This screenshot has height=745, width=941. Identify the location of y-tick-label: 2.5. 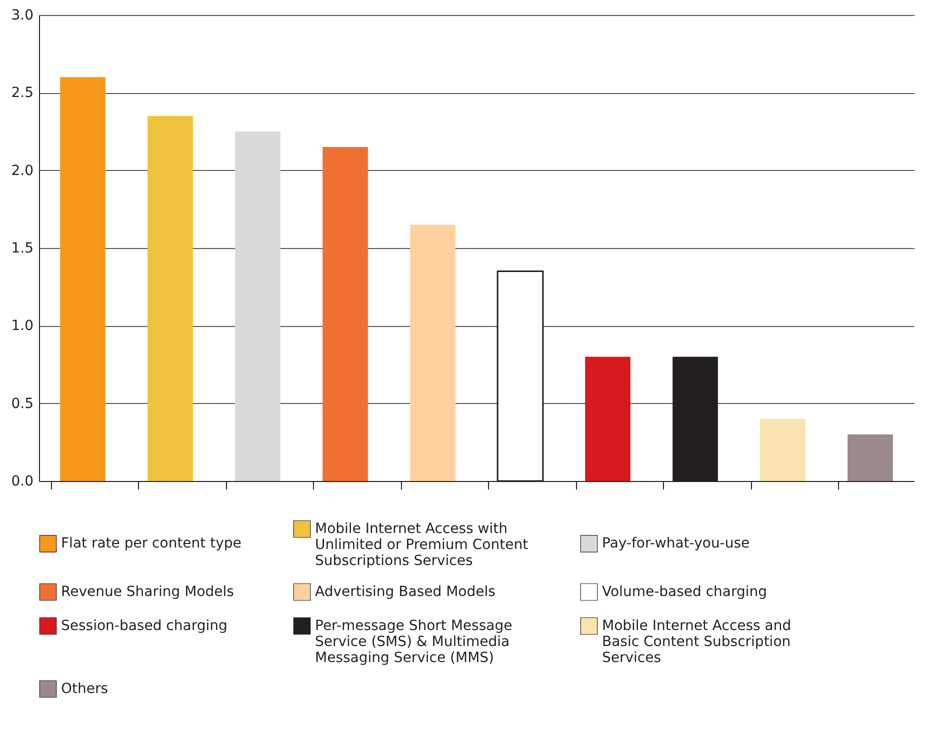
(22, 93).